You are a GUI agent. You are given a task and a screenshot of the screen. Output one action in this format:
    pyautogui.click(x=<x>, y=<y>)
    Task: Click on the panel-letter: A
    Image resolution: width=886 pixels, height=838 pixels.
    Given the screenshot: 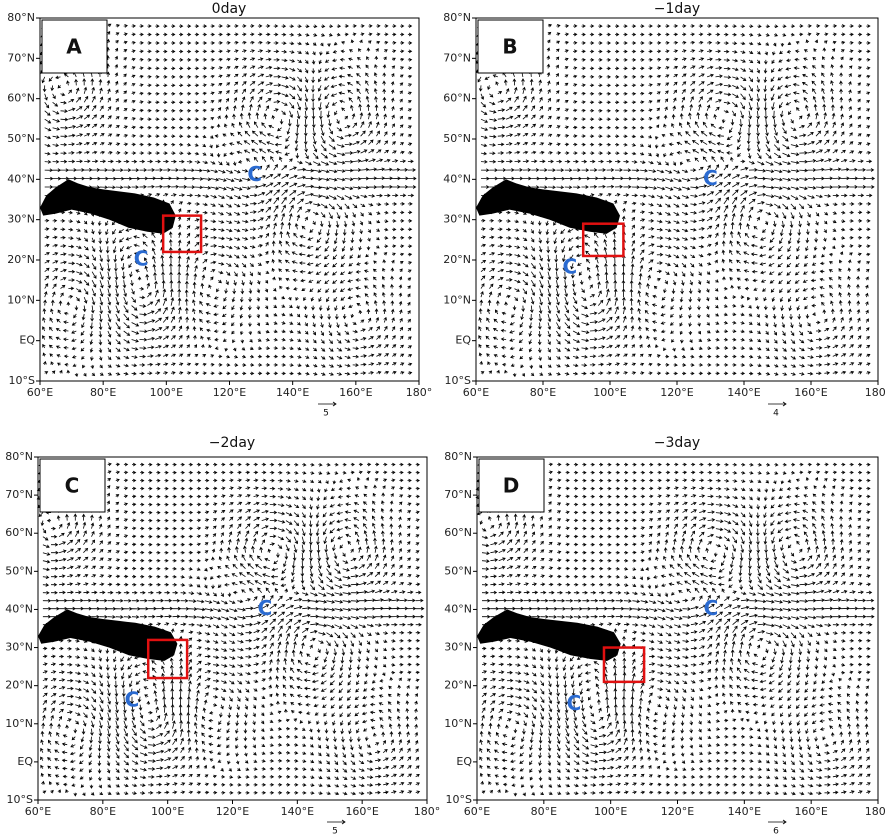 What is the action you would take?
    pyautogui.click(x=74, y=47)
    